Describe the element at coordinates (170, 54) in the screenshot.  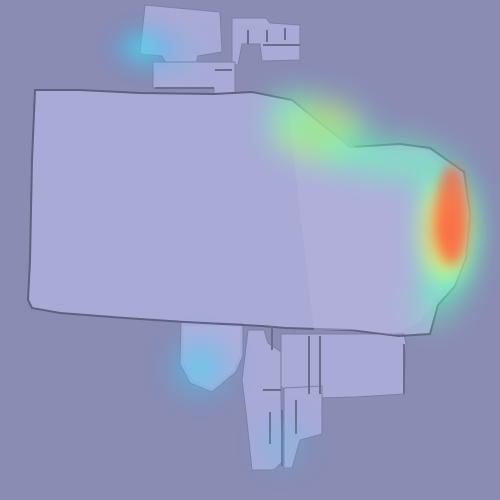
I see `upper-left-soft-glow` at that location.